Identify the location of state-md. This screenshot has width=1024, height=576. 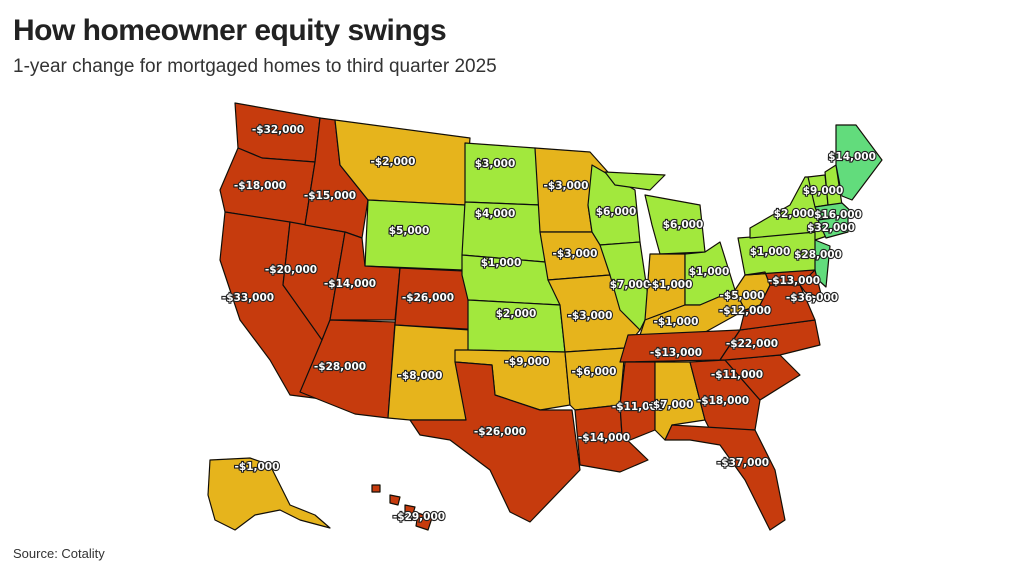
(780, 277).